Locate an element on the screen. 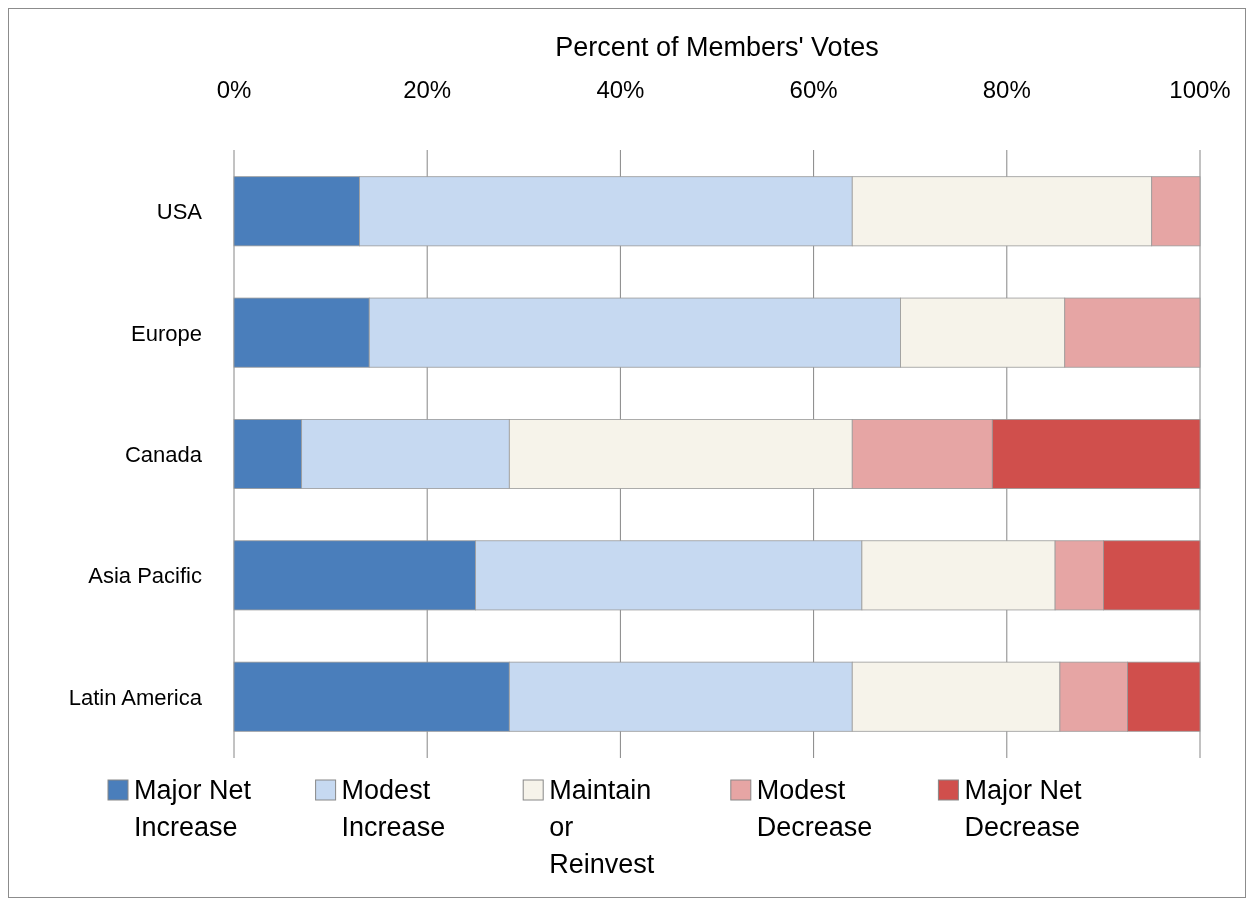 The height and width of the screenshot is (906, 1254). y-tick-label: Europe is located at coordinates (166, 333).